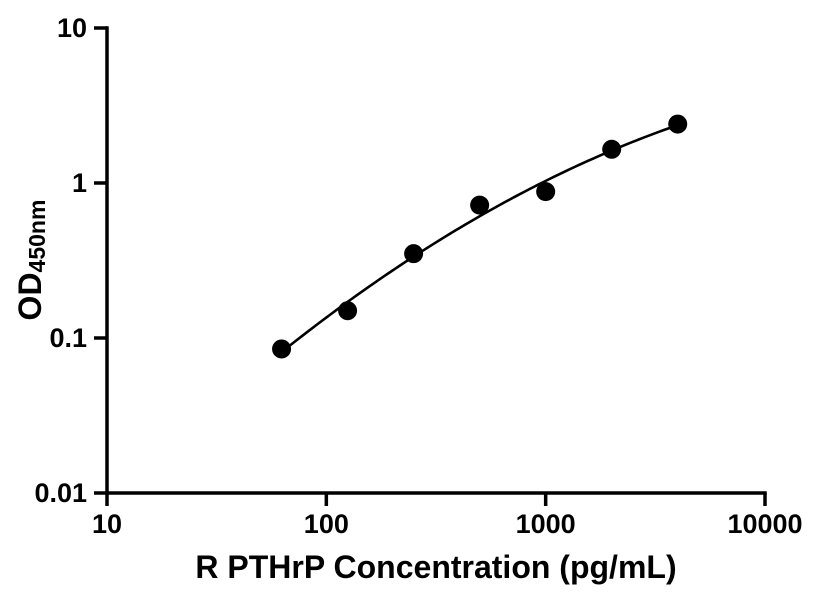 This screenshot has width=816, height=612. What do you see at coordinates (60, 493) in the screenshot?
I see `y-tick-label: 0.01` at bounding box center [60, 493].